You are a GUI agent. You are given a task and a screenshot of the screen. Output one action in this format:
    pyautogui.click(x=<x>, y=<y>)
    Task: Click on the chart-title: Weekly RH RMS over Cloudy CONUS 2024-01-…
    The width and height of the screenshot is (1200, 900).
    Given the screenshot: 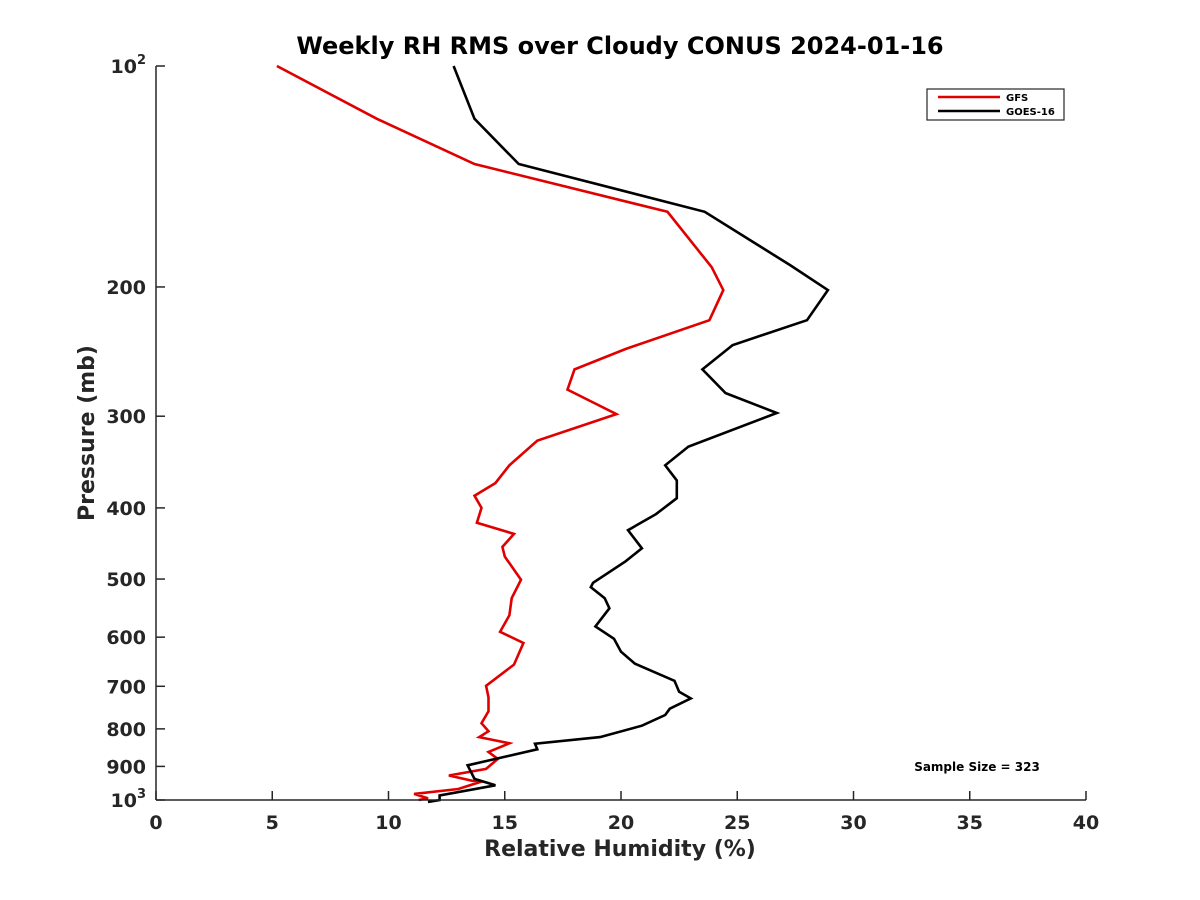 What is the action you would take?
    pyautogui.click(x=619, y=46)
    